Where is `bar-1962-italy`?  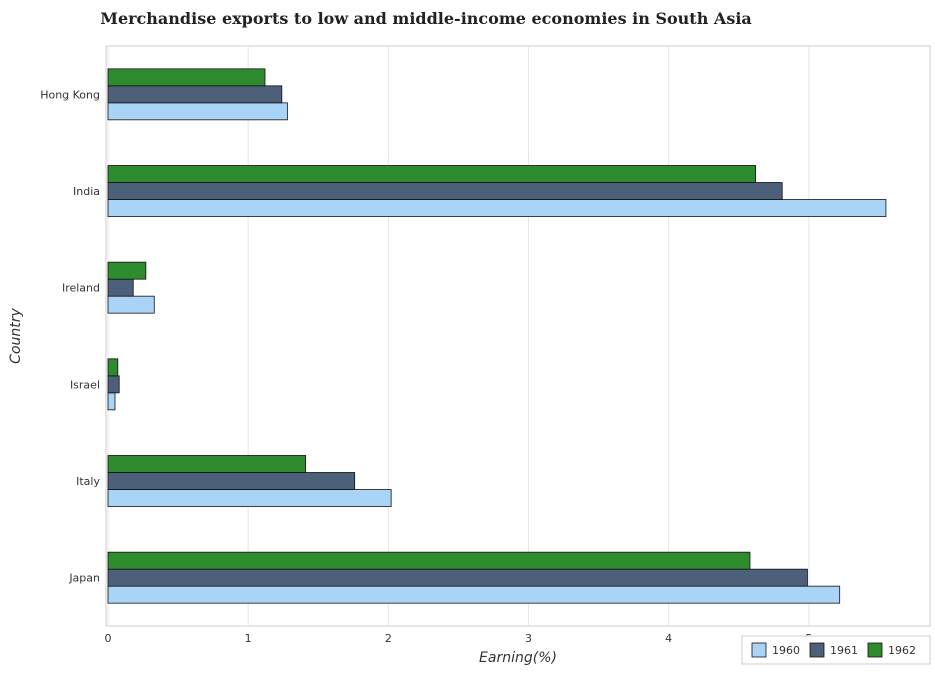 bar-1962-italy is located at coordinates (207, 464).